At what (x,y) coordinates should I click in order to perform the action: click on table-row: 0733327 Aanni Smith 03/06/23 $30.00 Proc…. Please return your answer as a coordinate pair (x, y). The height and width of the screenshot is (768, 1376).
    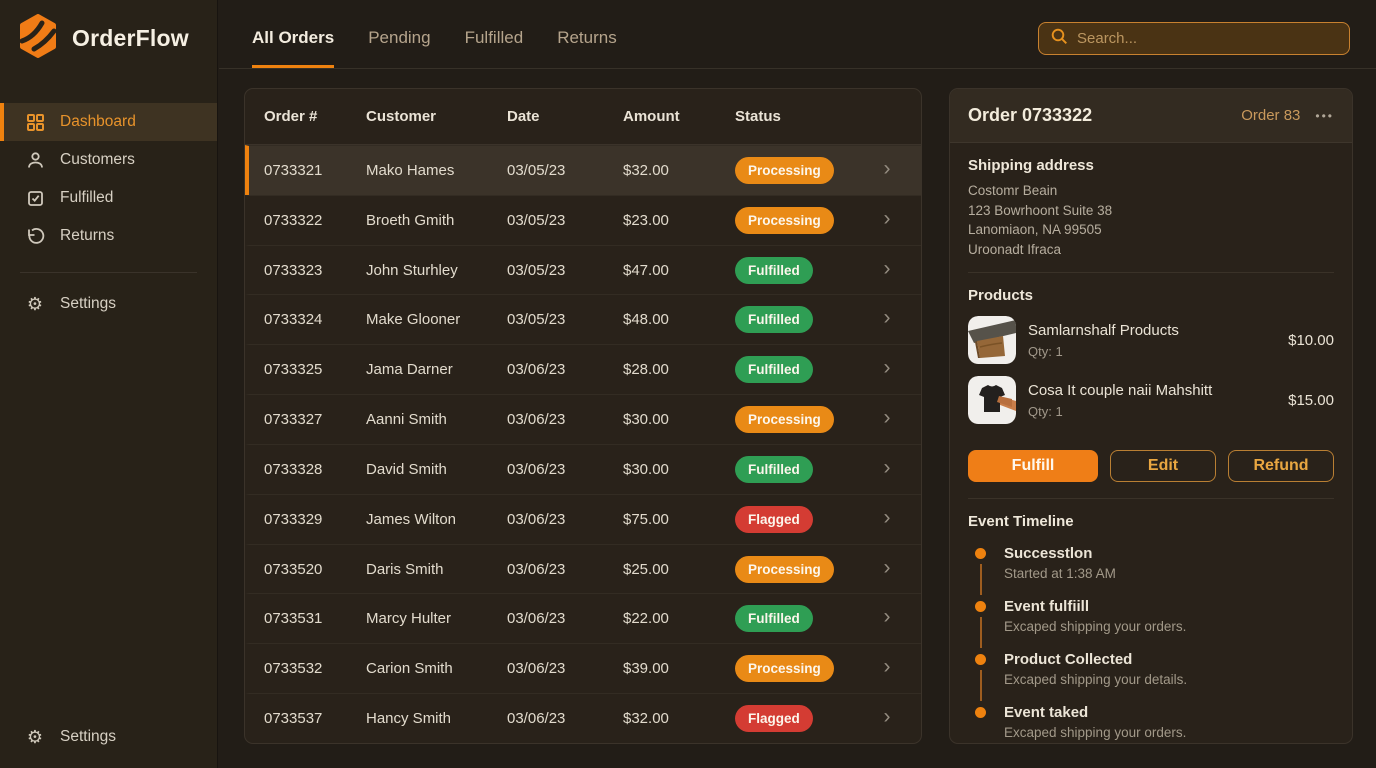
    Looking at the image, I should click on (583, 419).